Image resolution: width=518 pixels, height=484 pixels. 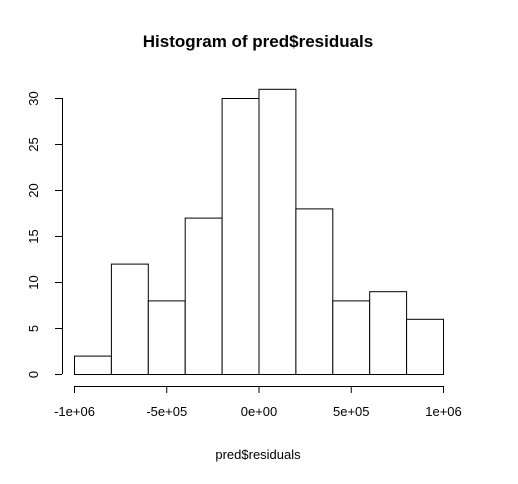 I want to click on y-tick-label: 0, so click(x=33, y=374).